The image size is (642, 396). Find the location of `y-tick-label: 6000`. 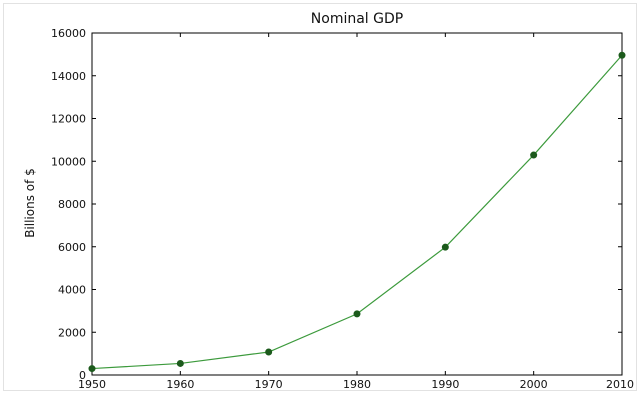

y-tick-label: 6000 is located at coordinates (72, 247).